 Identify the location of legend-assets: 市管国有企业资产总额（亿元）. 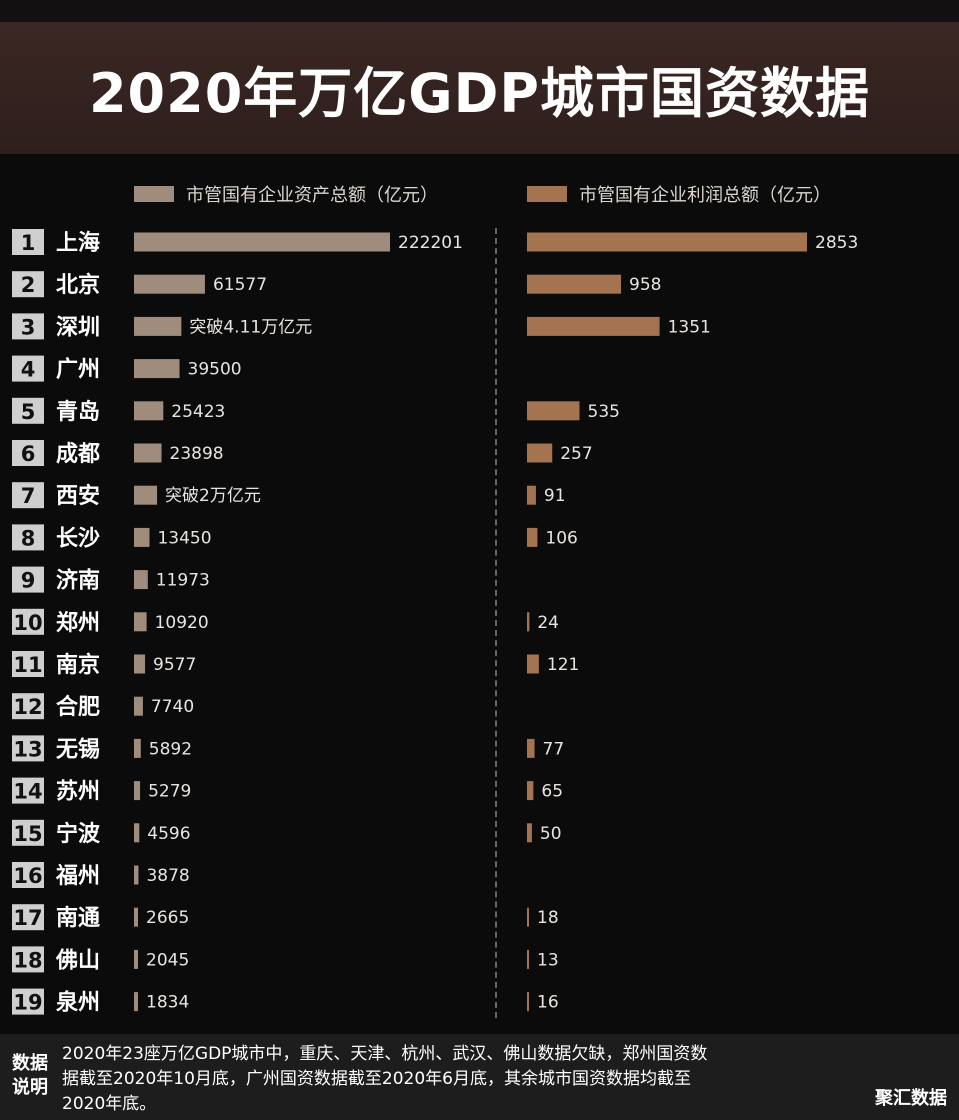
(286, 194).